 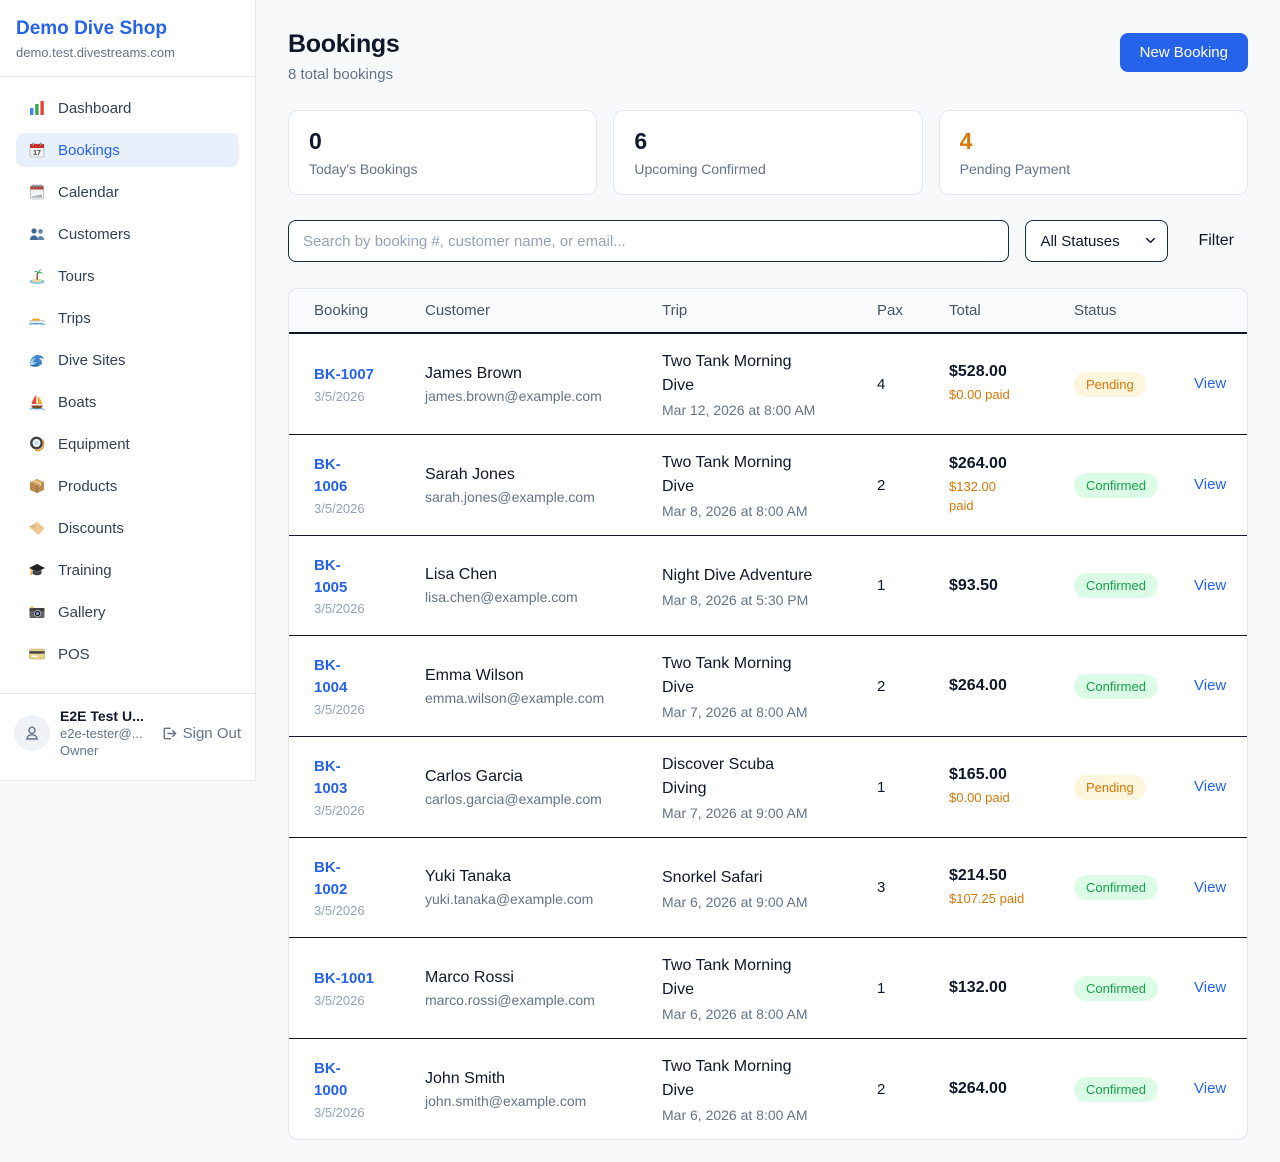 What do you see at coordinates (127, 192) in the screenshot?
I see `sidebar-item-calendar: Calendar` at bounding box center [127, 192].